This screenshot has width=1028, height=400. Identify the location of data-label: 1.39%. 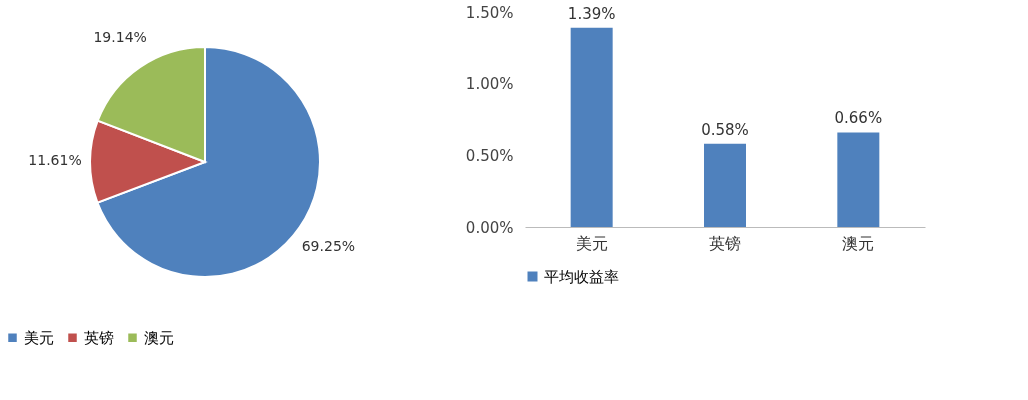
(591, 13).